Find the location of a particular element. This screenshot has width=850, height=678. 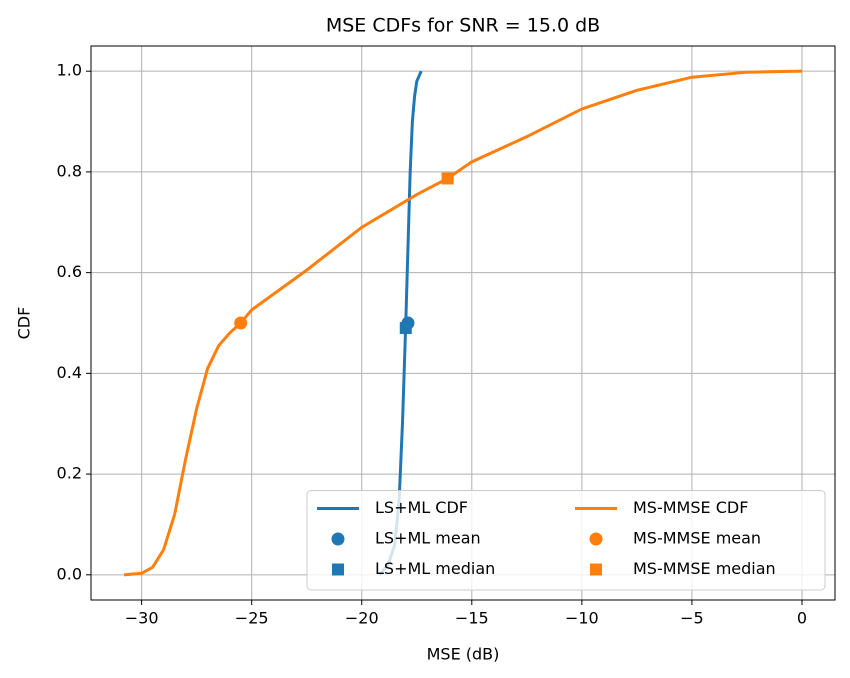

x-tick-label: −15 is located at coordinates (472, 618).